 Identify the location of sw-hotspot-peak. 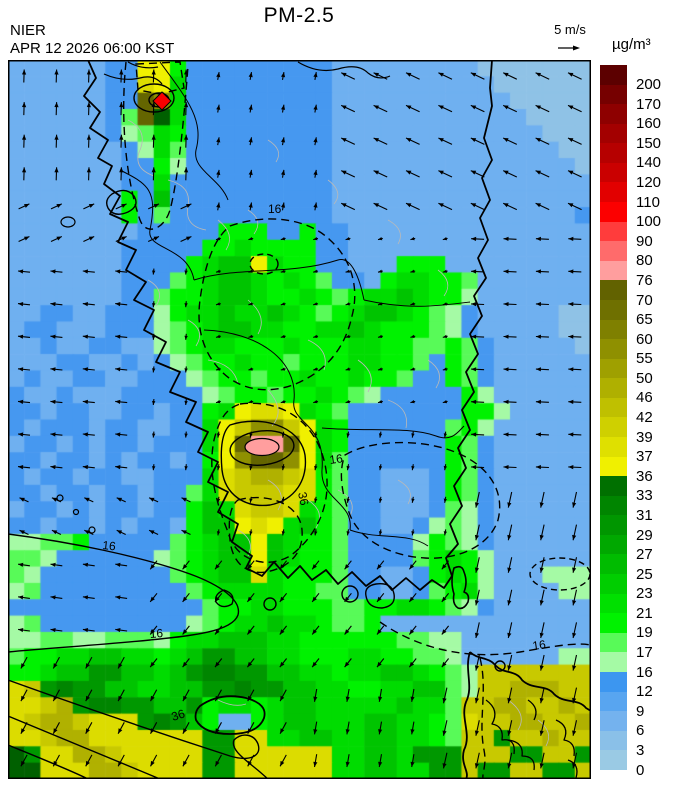
(262, 447).